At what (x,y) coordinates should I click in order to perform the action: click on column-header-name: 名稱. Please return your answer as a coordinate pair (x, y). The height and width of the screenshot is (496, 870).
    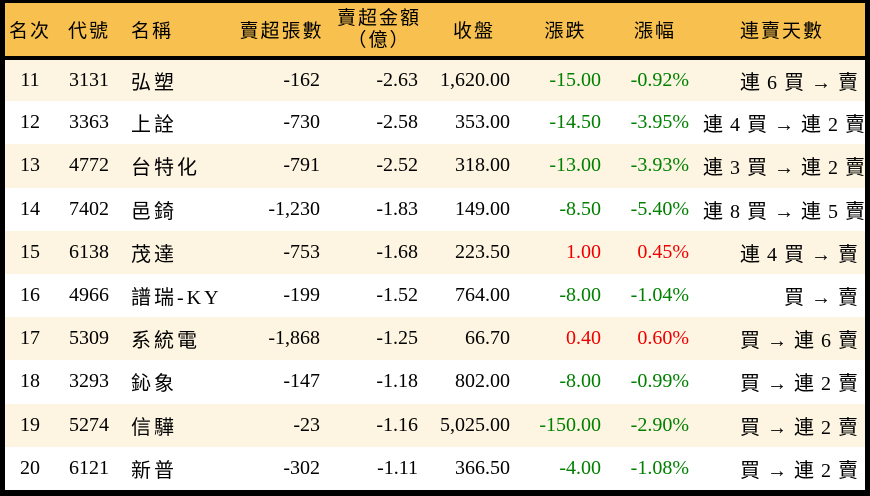
    Looking at the image, I should click on (178, 31).